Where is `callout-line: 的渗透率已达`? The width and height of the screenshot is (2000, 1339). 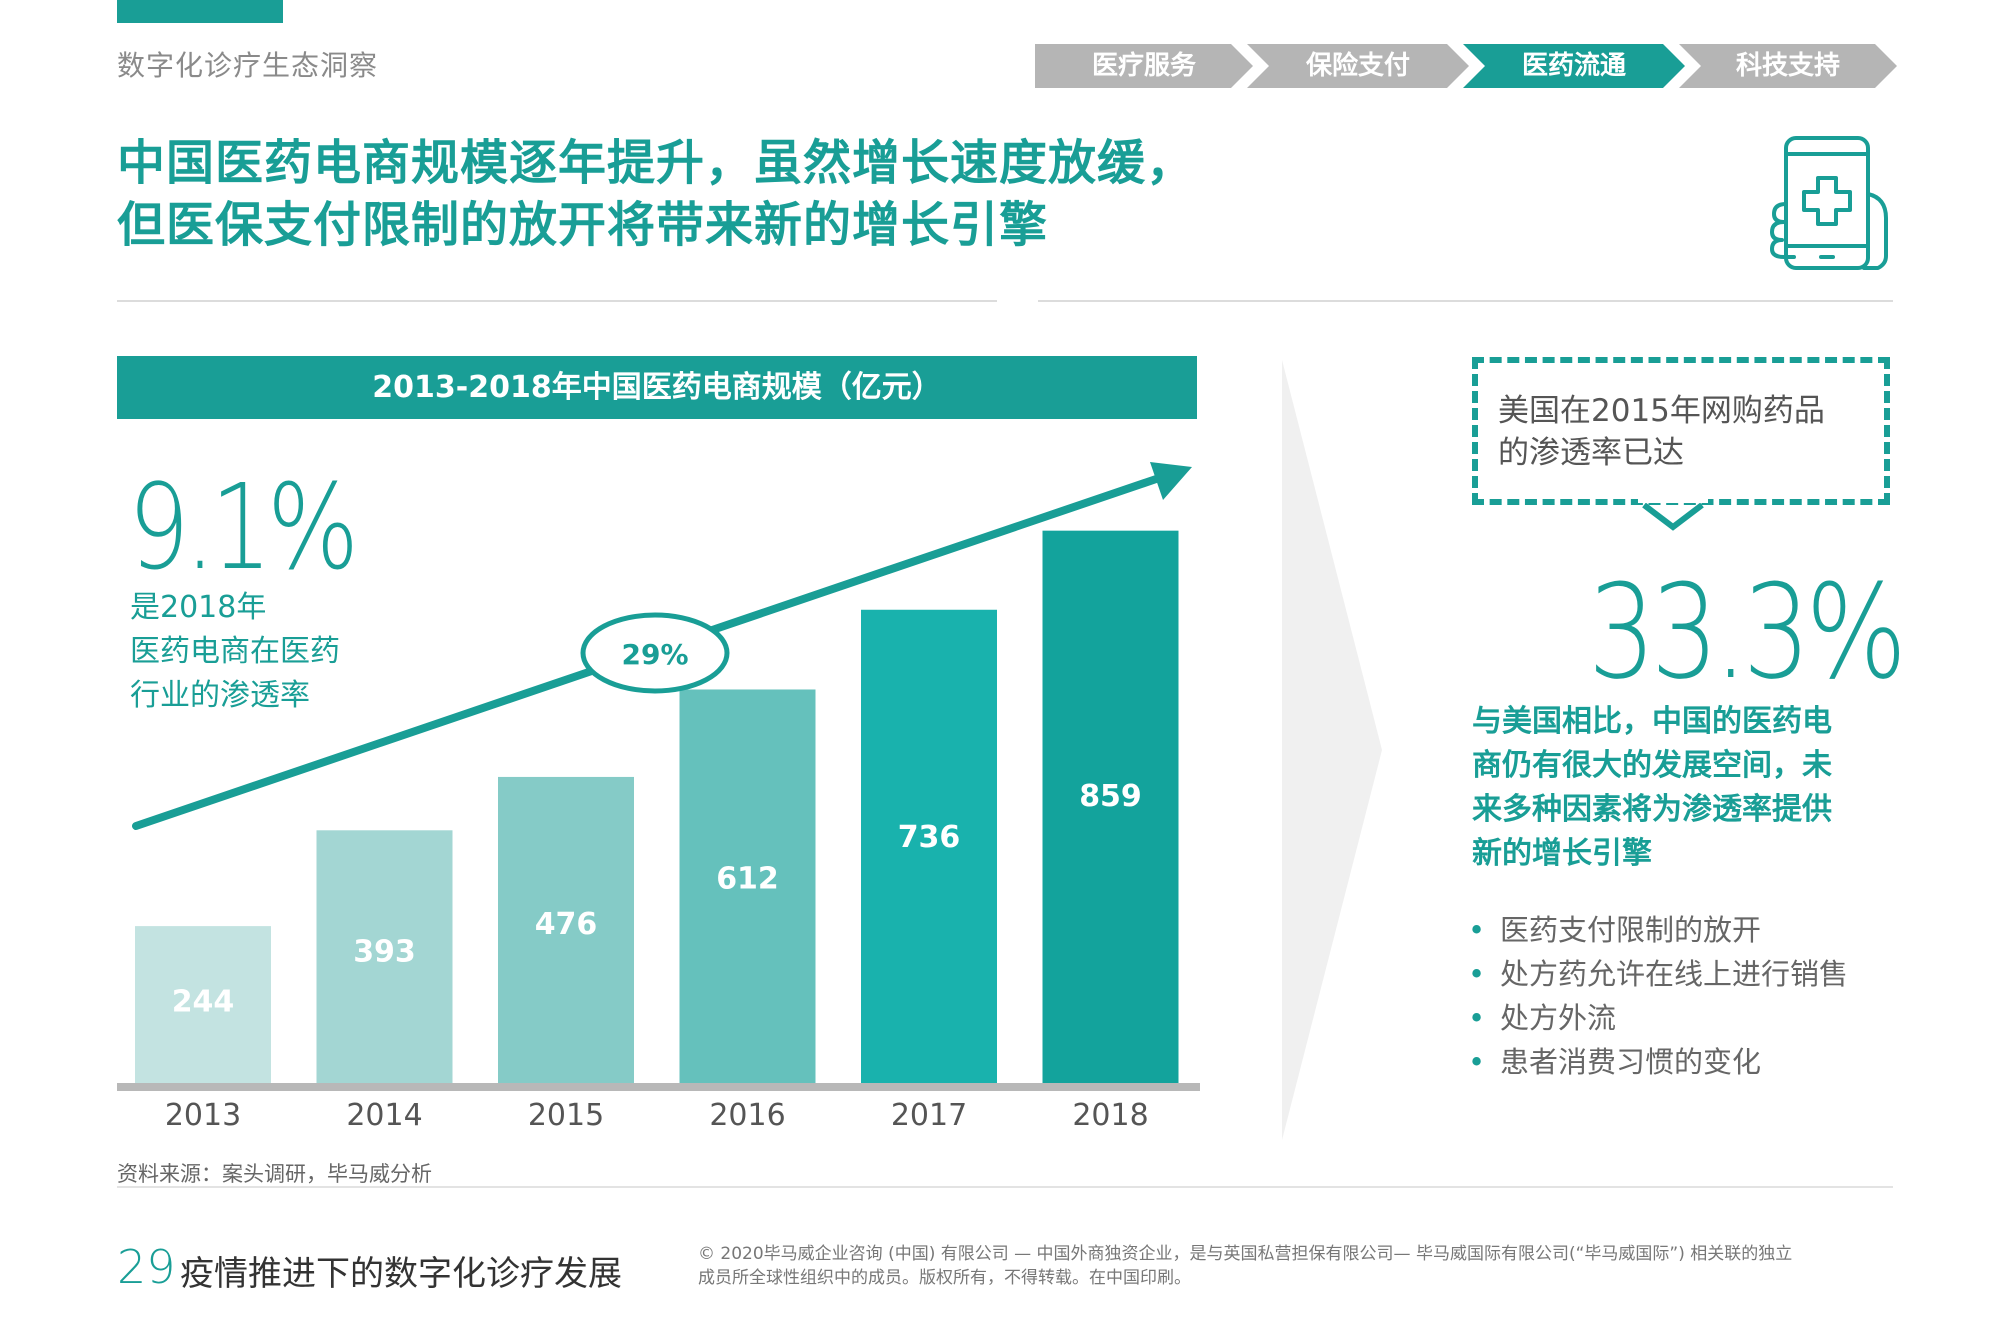
callout-line: 的渗透率已达 is located at coordinates (1591, 453).